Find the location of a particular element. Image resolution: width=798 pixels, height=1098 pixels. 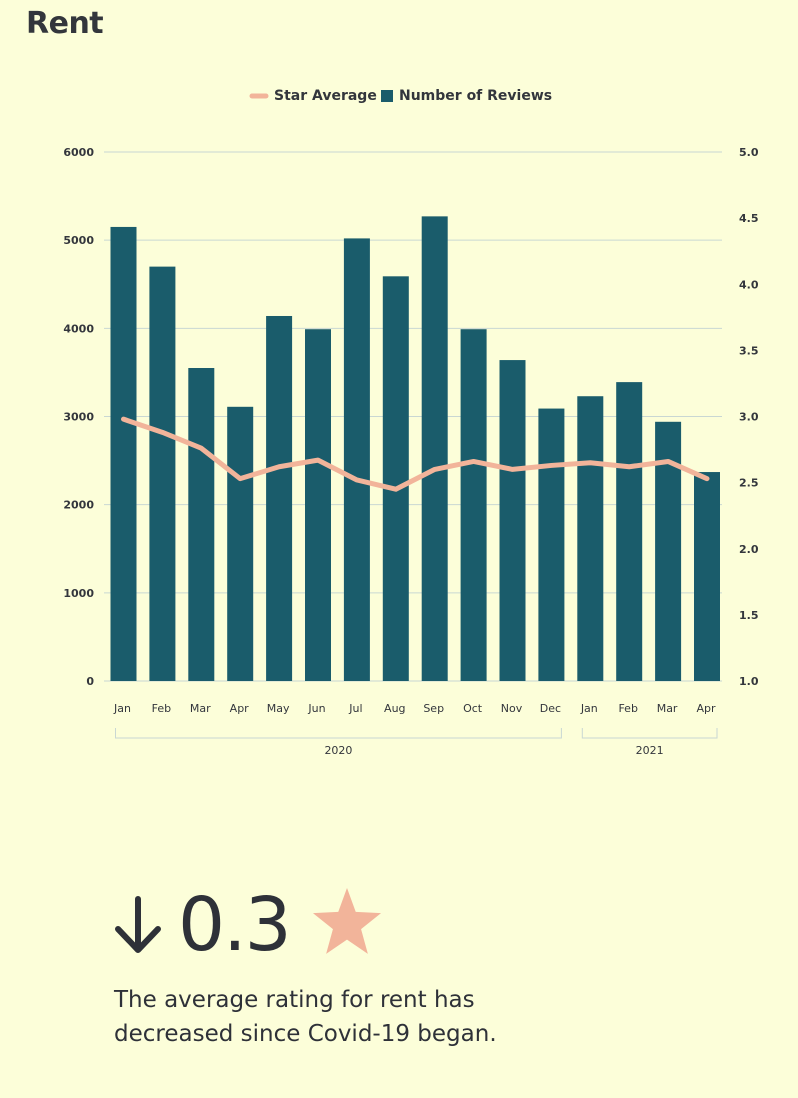

left-axis: 0 1000 2000 3000 4000 5000 6000 is located at coordinates (78, 417).